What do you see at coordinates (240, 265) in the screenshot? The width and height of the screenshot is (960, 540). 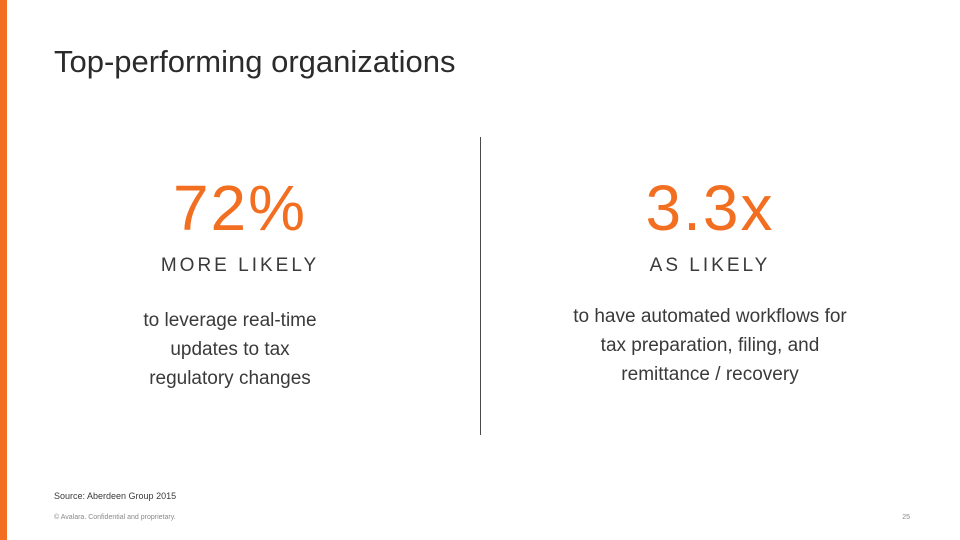 I see `stat-label: MORE LIKELY` at bounding box center [240, 265].